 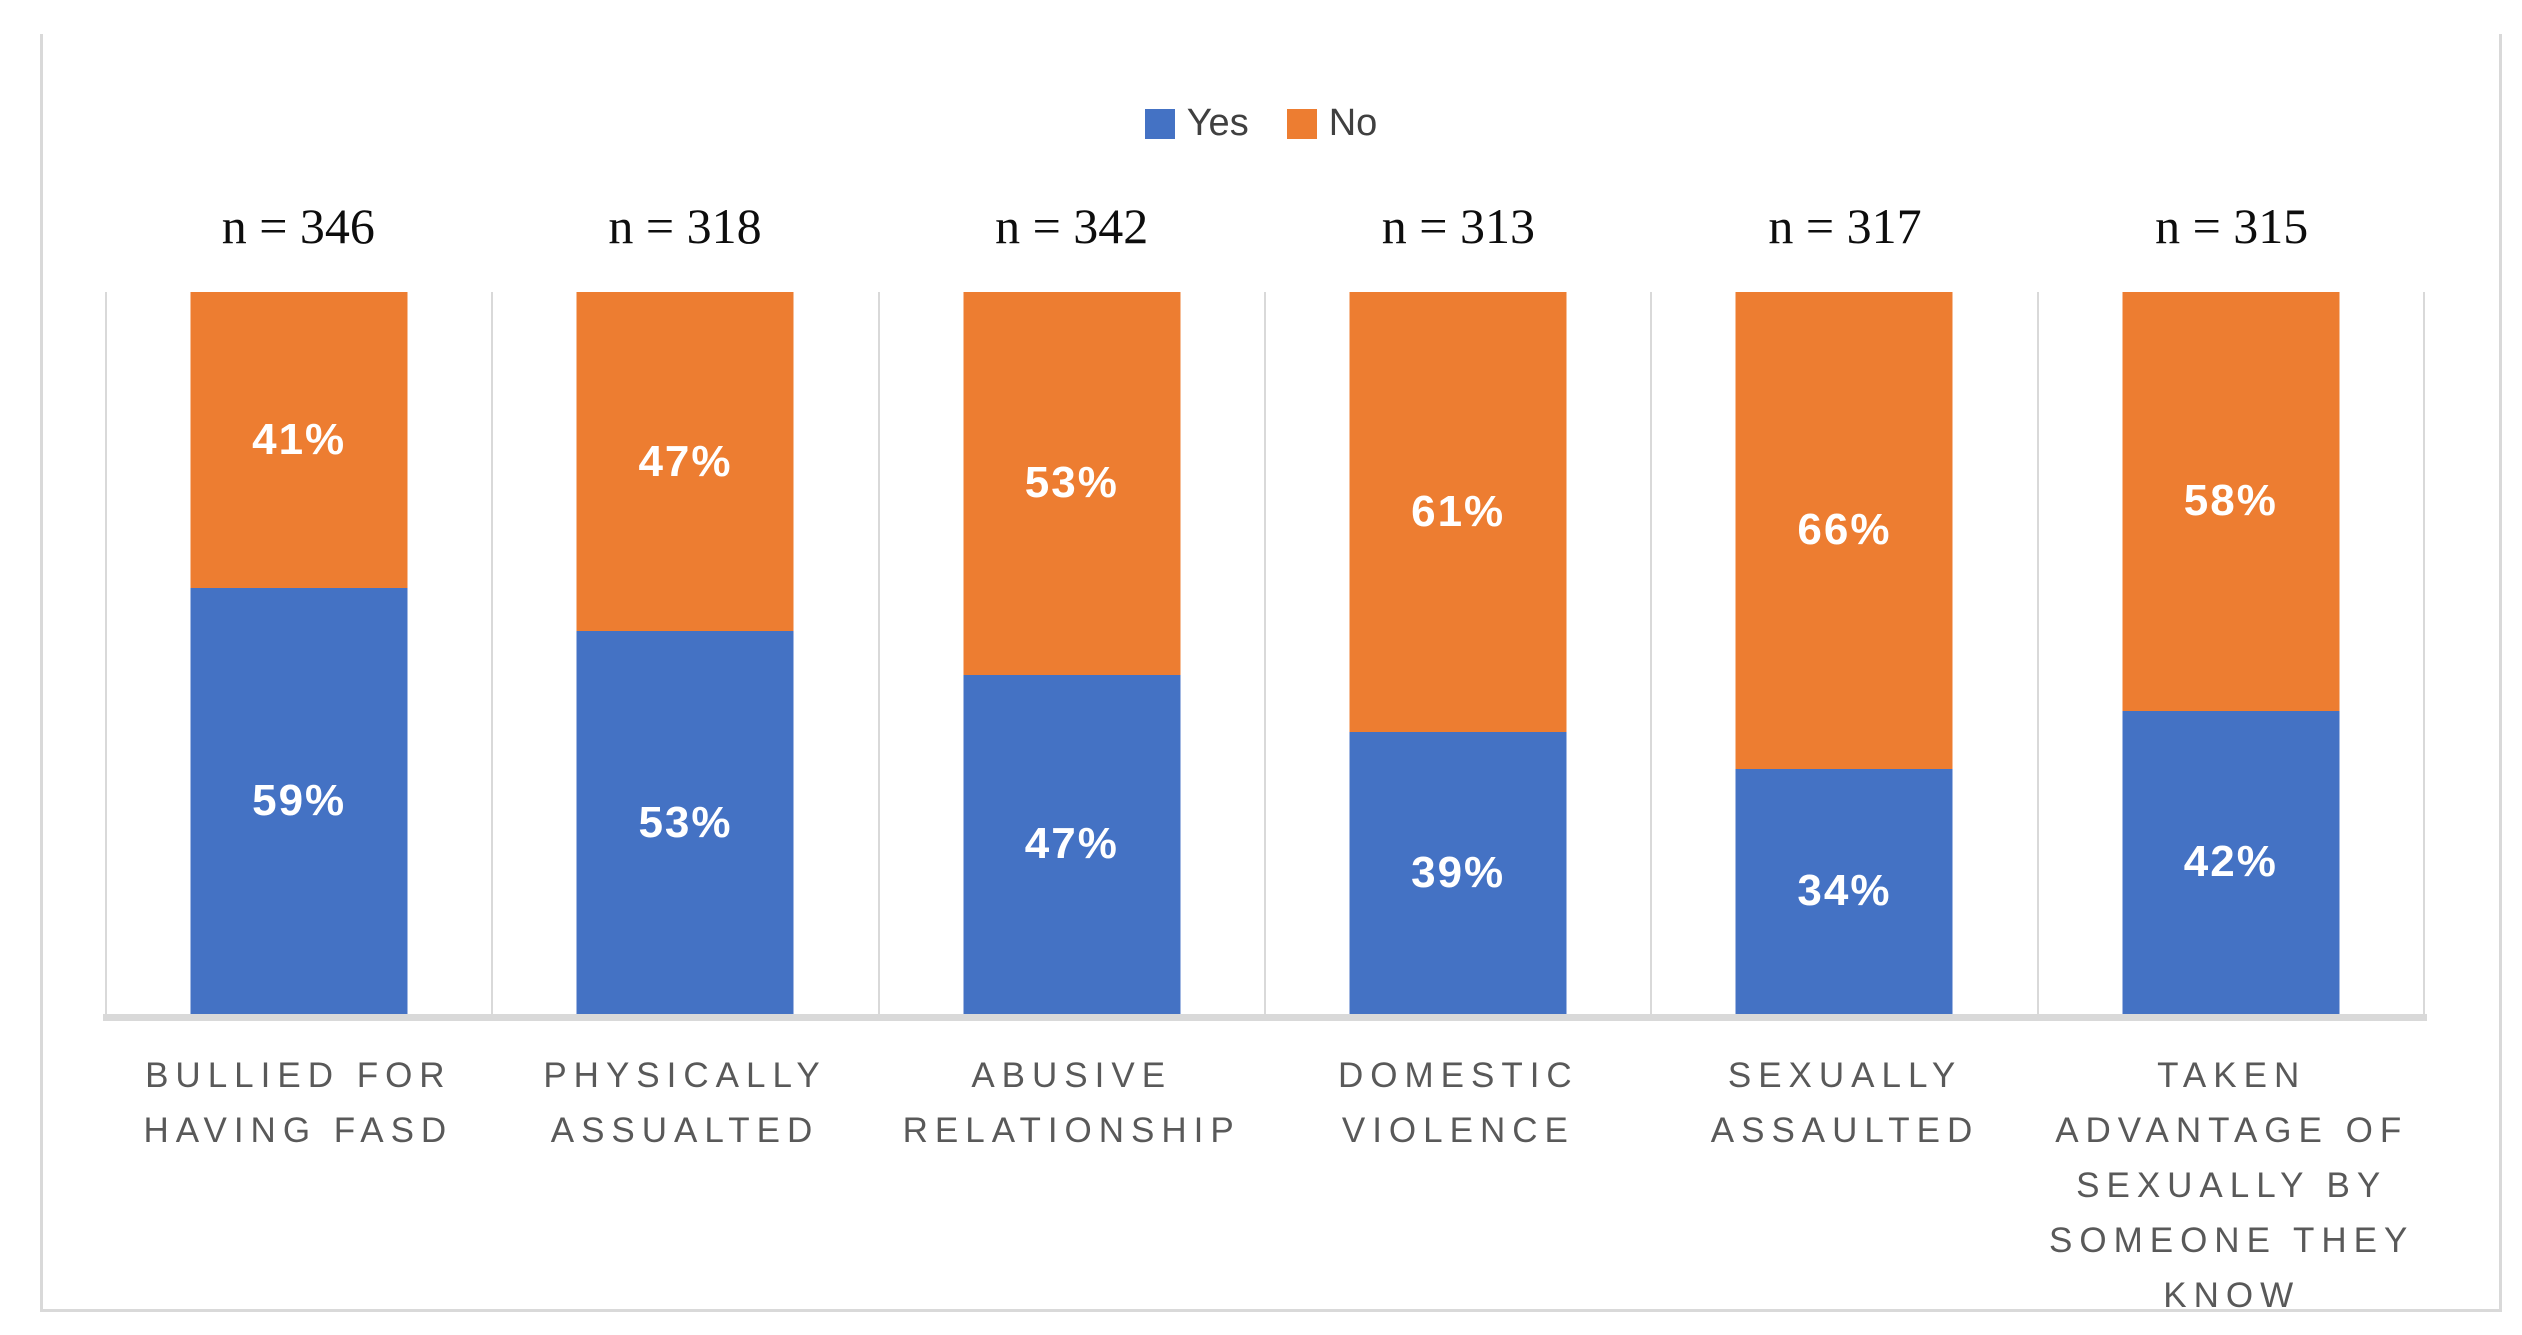 I want to click on stacked-bar: 47% 53%, so click(x=685, y=653).